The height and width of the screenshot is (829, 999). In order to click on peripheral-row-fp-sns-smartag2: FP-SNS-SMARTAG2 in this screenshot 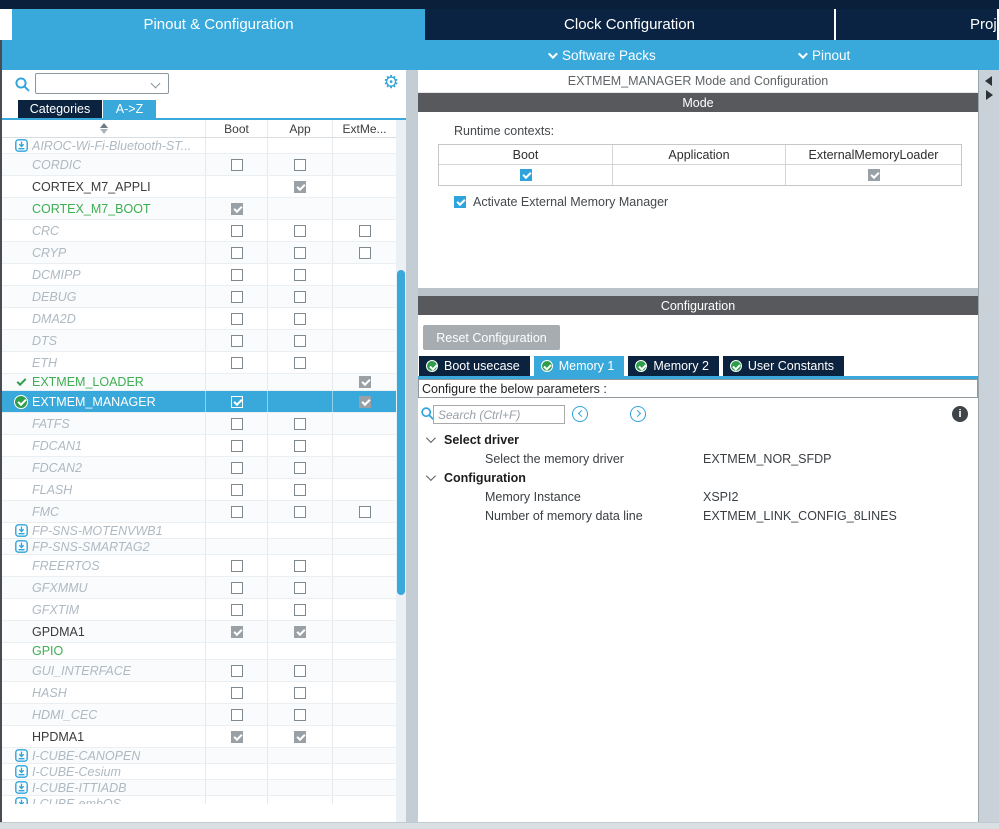, I will do `click(204, 547)`.